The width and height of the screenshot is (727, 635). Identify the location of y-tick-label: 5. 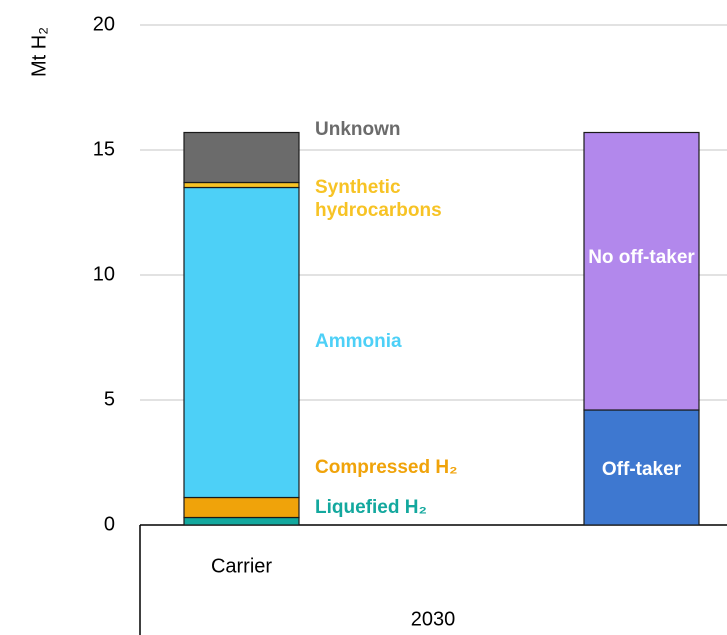
(109, 399).